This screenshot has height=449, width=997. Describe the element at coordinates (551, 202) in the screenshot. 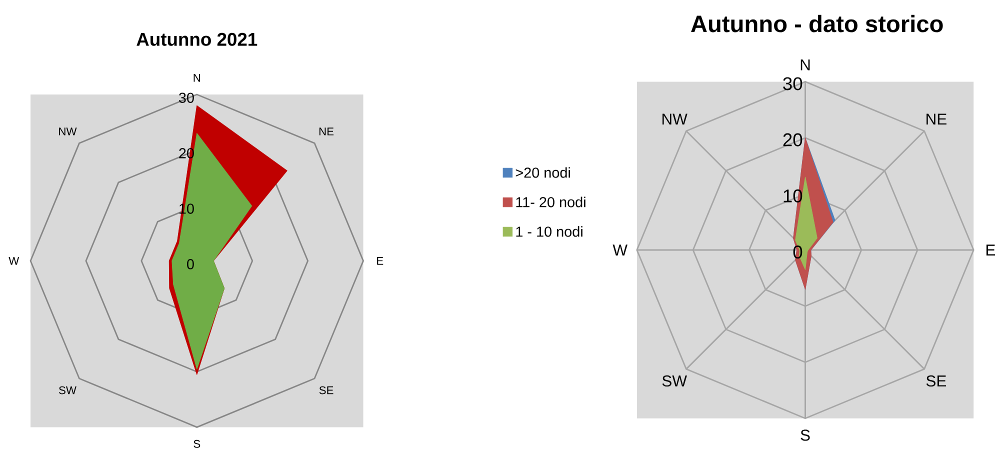

I see `legend-label: 11- 20 nodi` at that location.